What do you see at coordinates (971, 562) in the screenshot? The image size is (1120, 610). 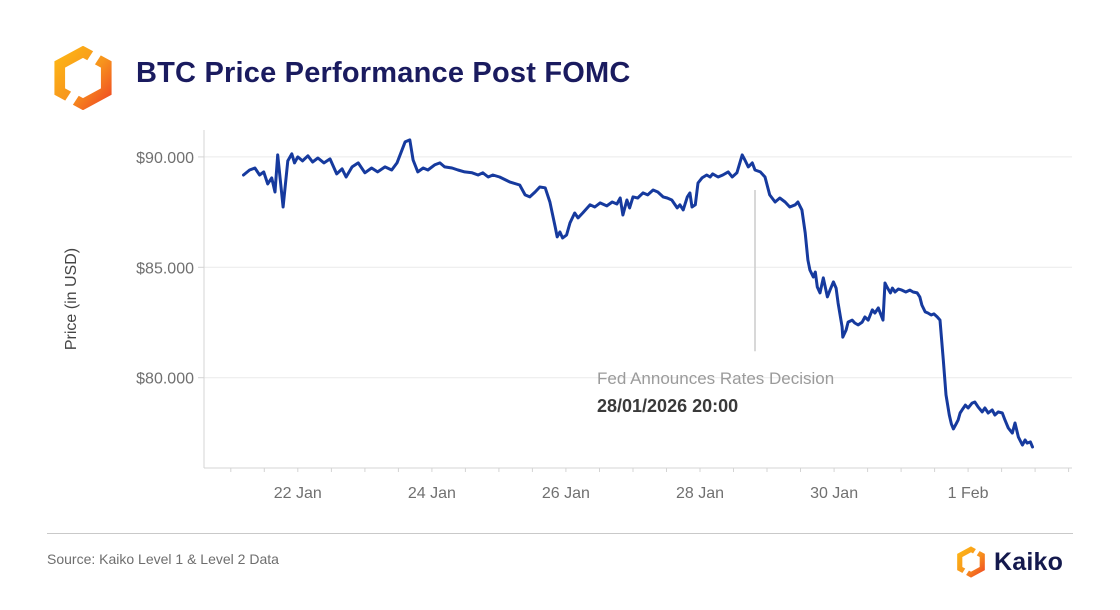 I see `kaiko-hexagon-icon` at bounding box center [971, 562].